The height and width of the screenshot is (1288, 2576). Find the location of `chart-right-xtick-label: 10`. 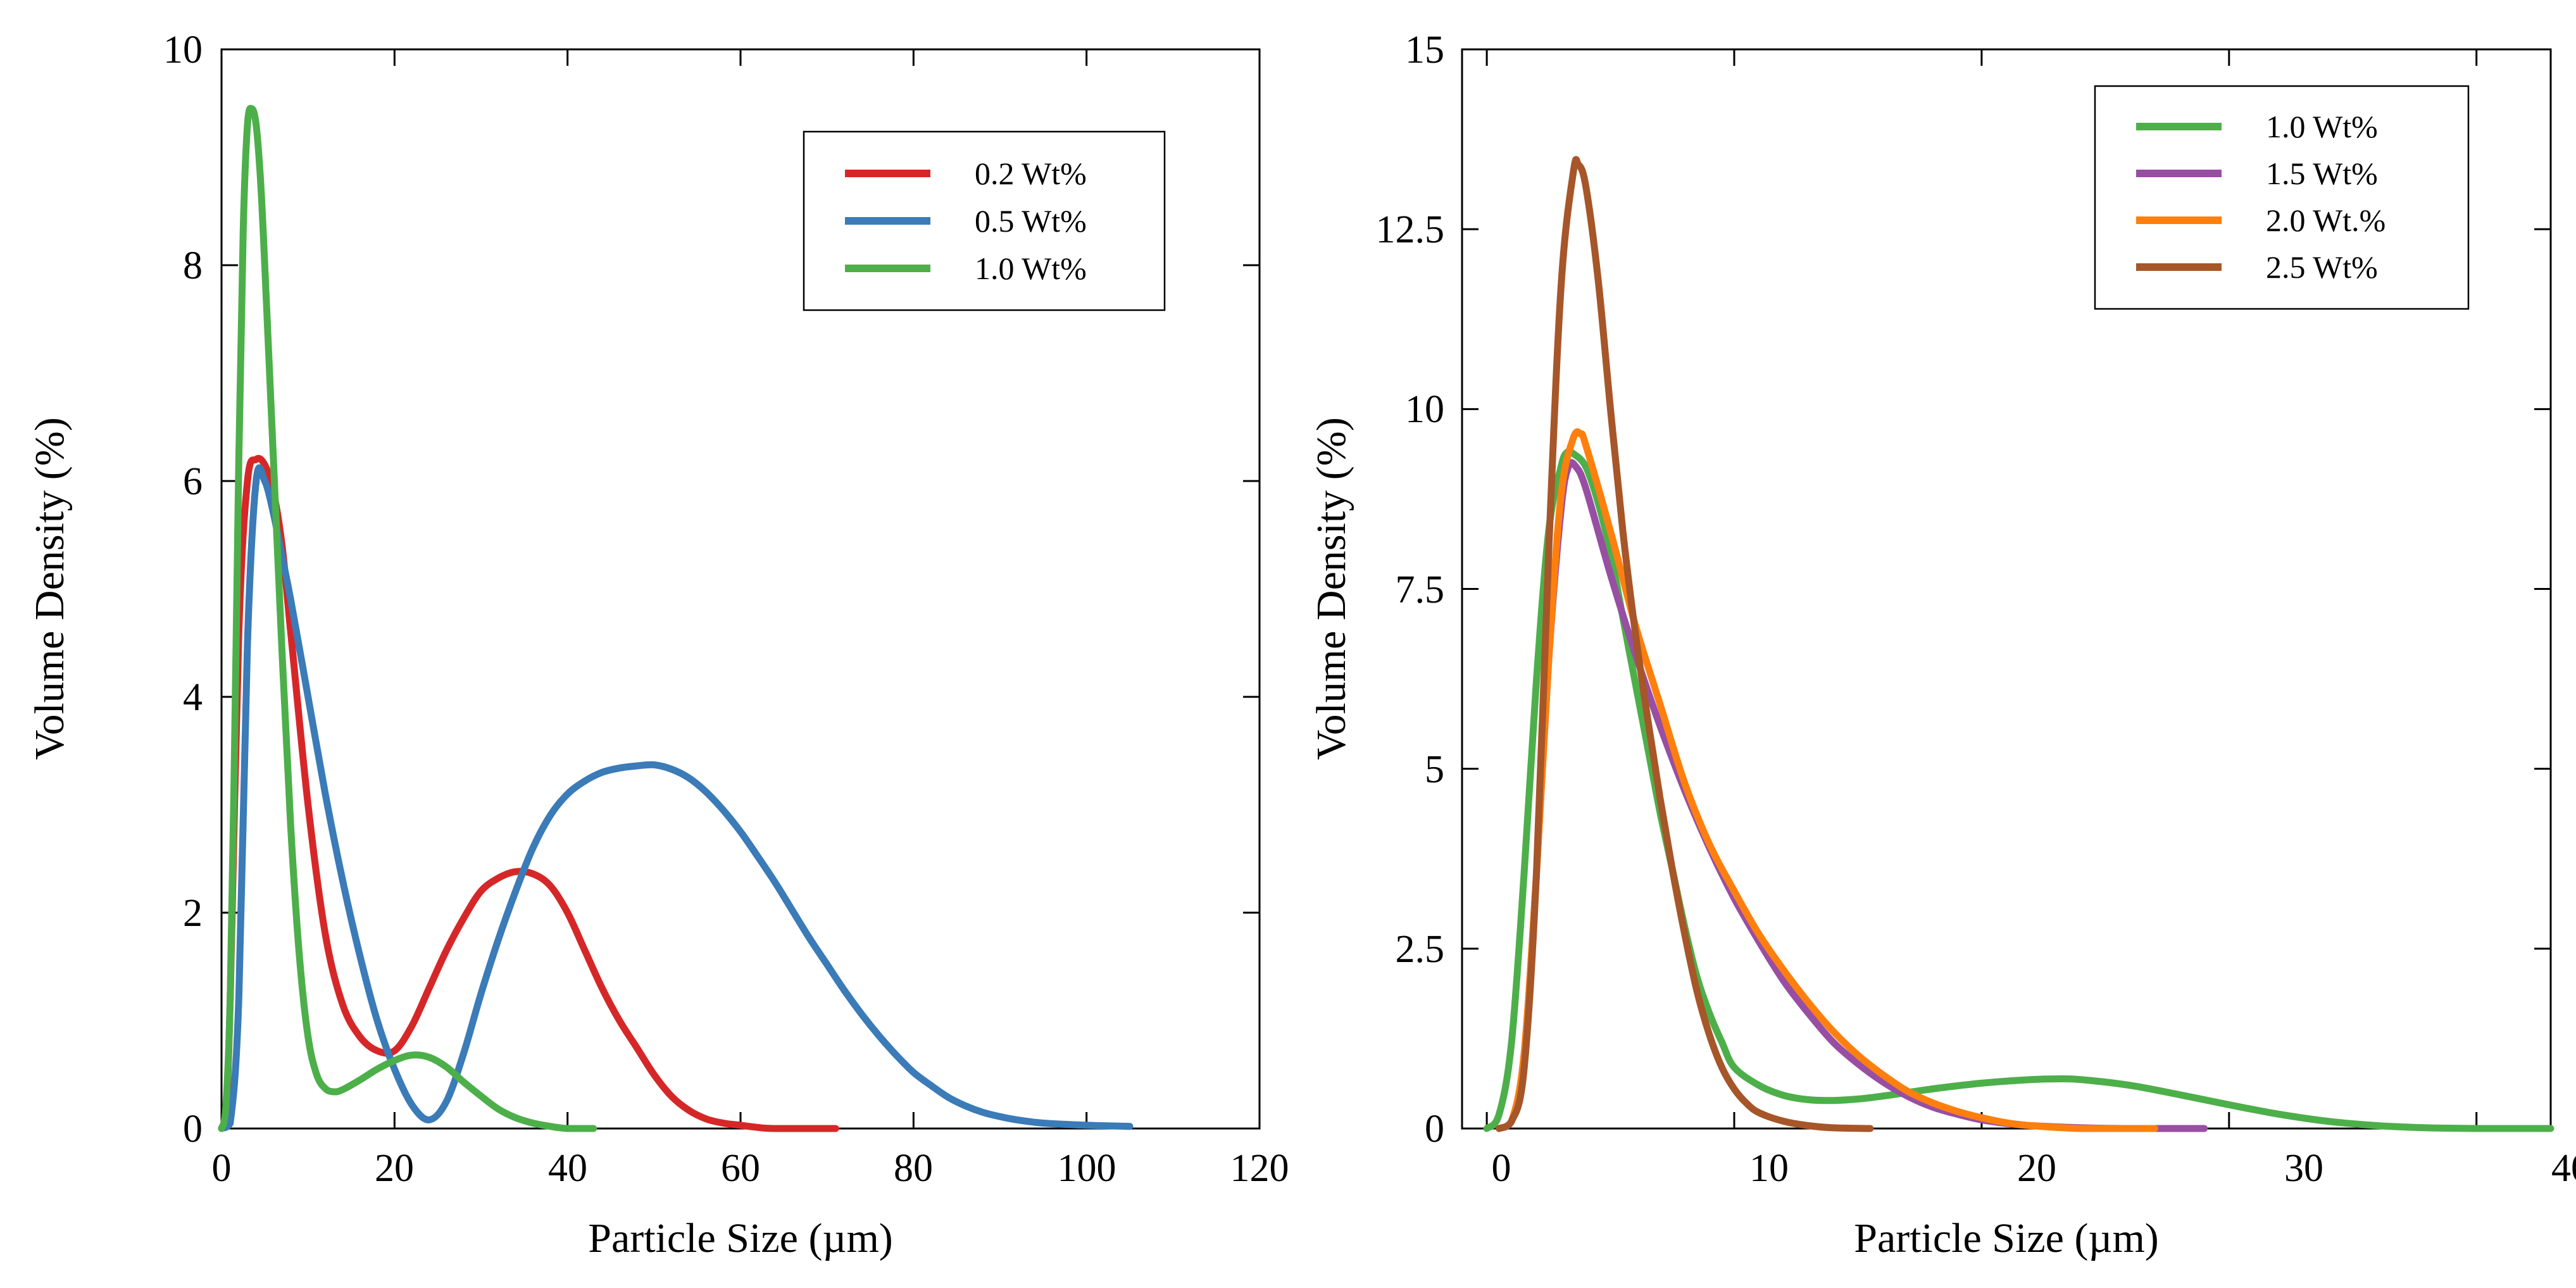

chart-right-xtick-label: 10 is located at coordinates (1769, 1168).